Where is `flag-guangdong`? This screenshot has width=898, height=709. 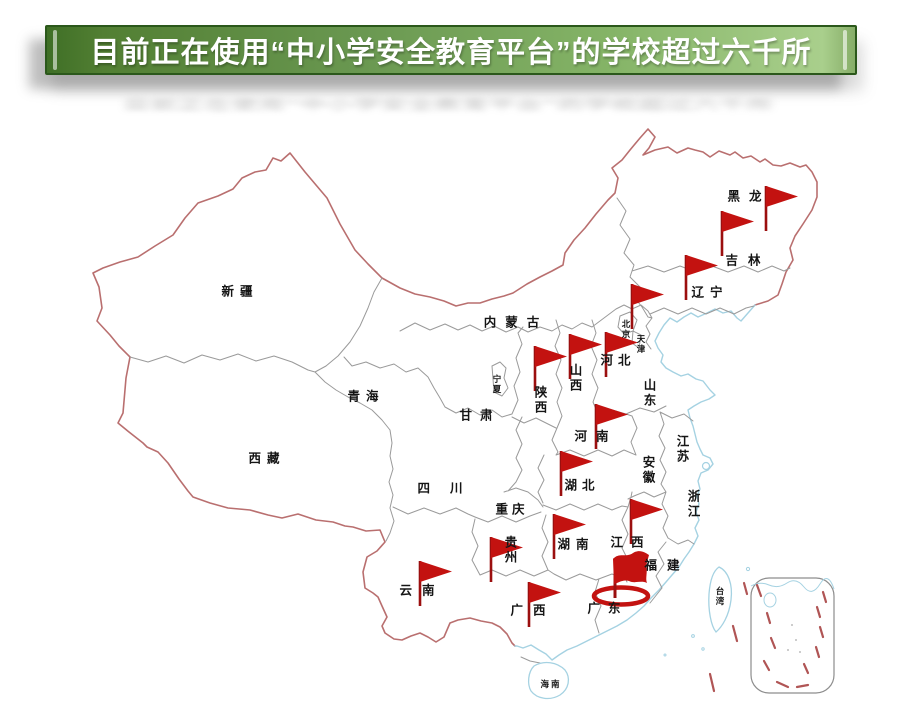
flag-guangdong is located at coordinates (621, 579).